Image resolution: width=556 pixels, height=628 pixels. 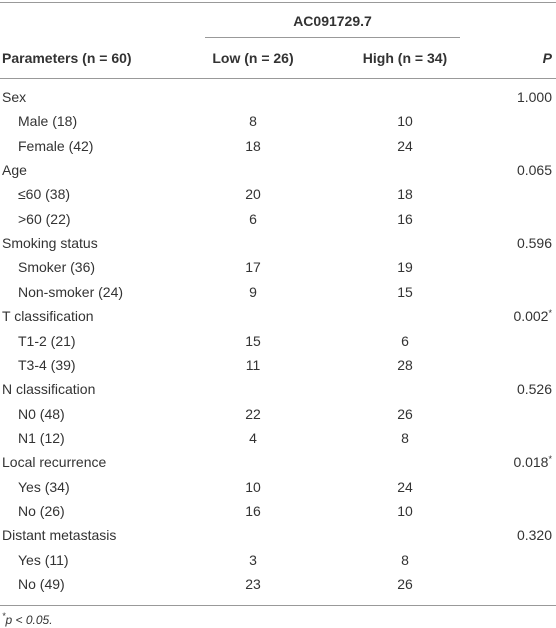 I want to click on row-label: >60 (22), so click(x=44, y=218).